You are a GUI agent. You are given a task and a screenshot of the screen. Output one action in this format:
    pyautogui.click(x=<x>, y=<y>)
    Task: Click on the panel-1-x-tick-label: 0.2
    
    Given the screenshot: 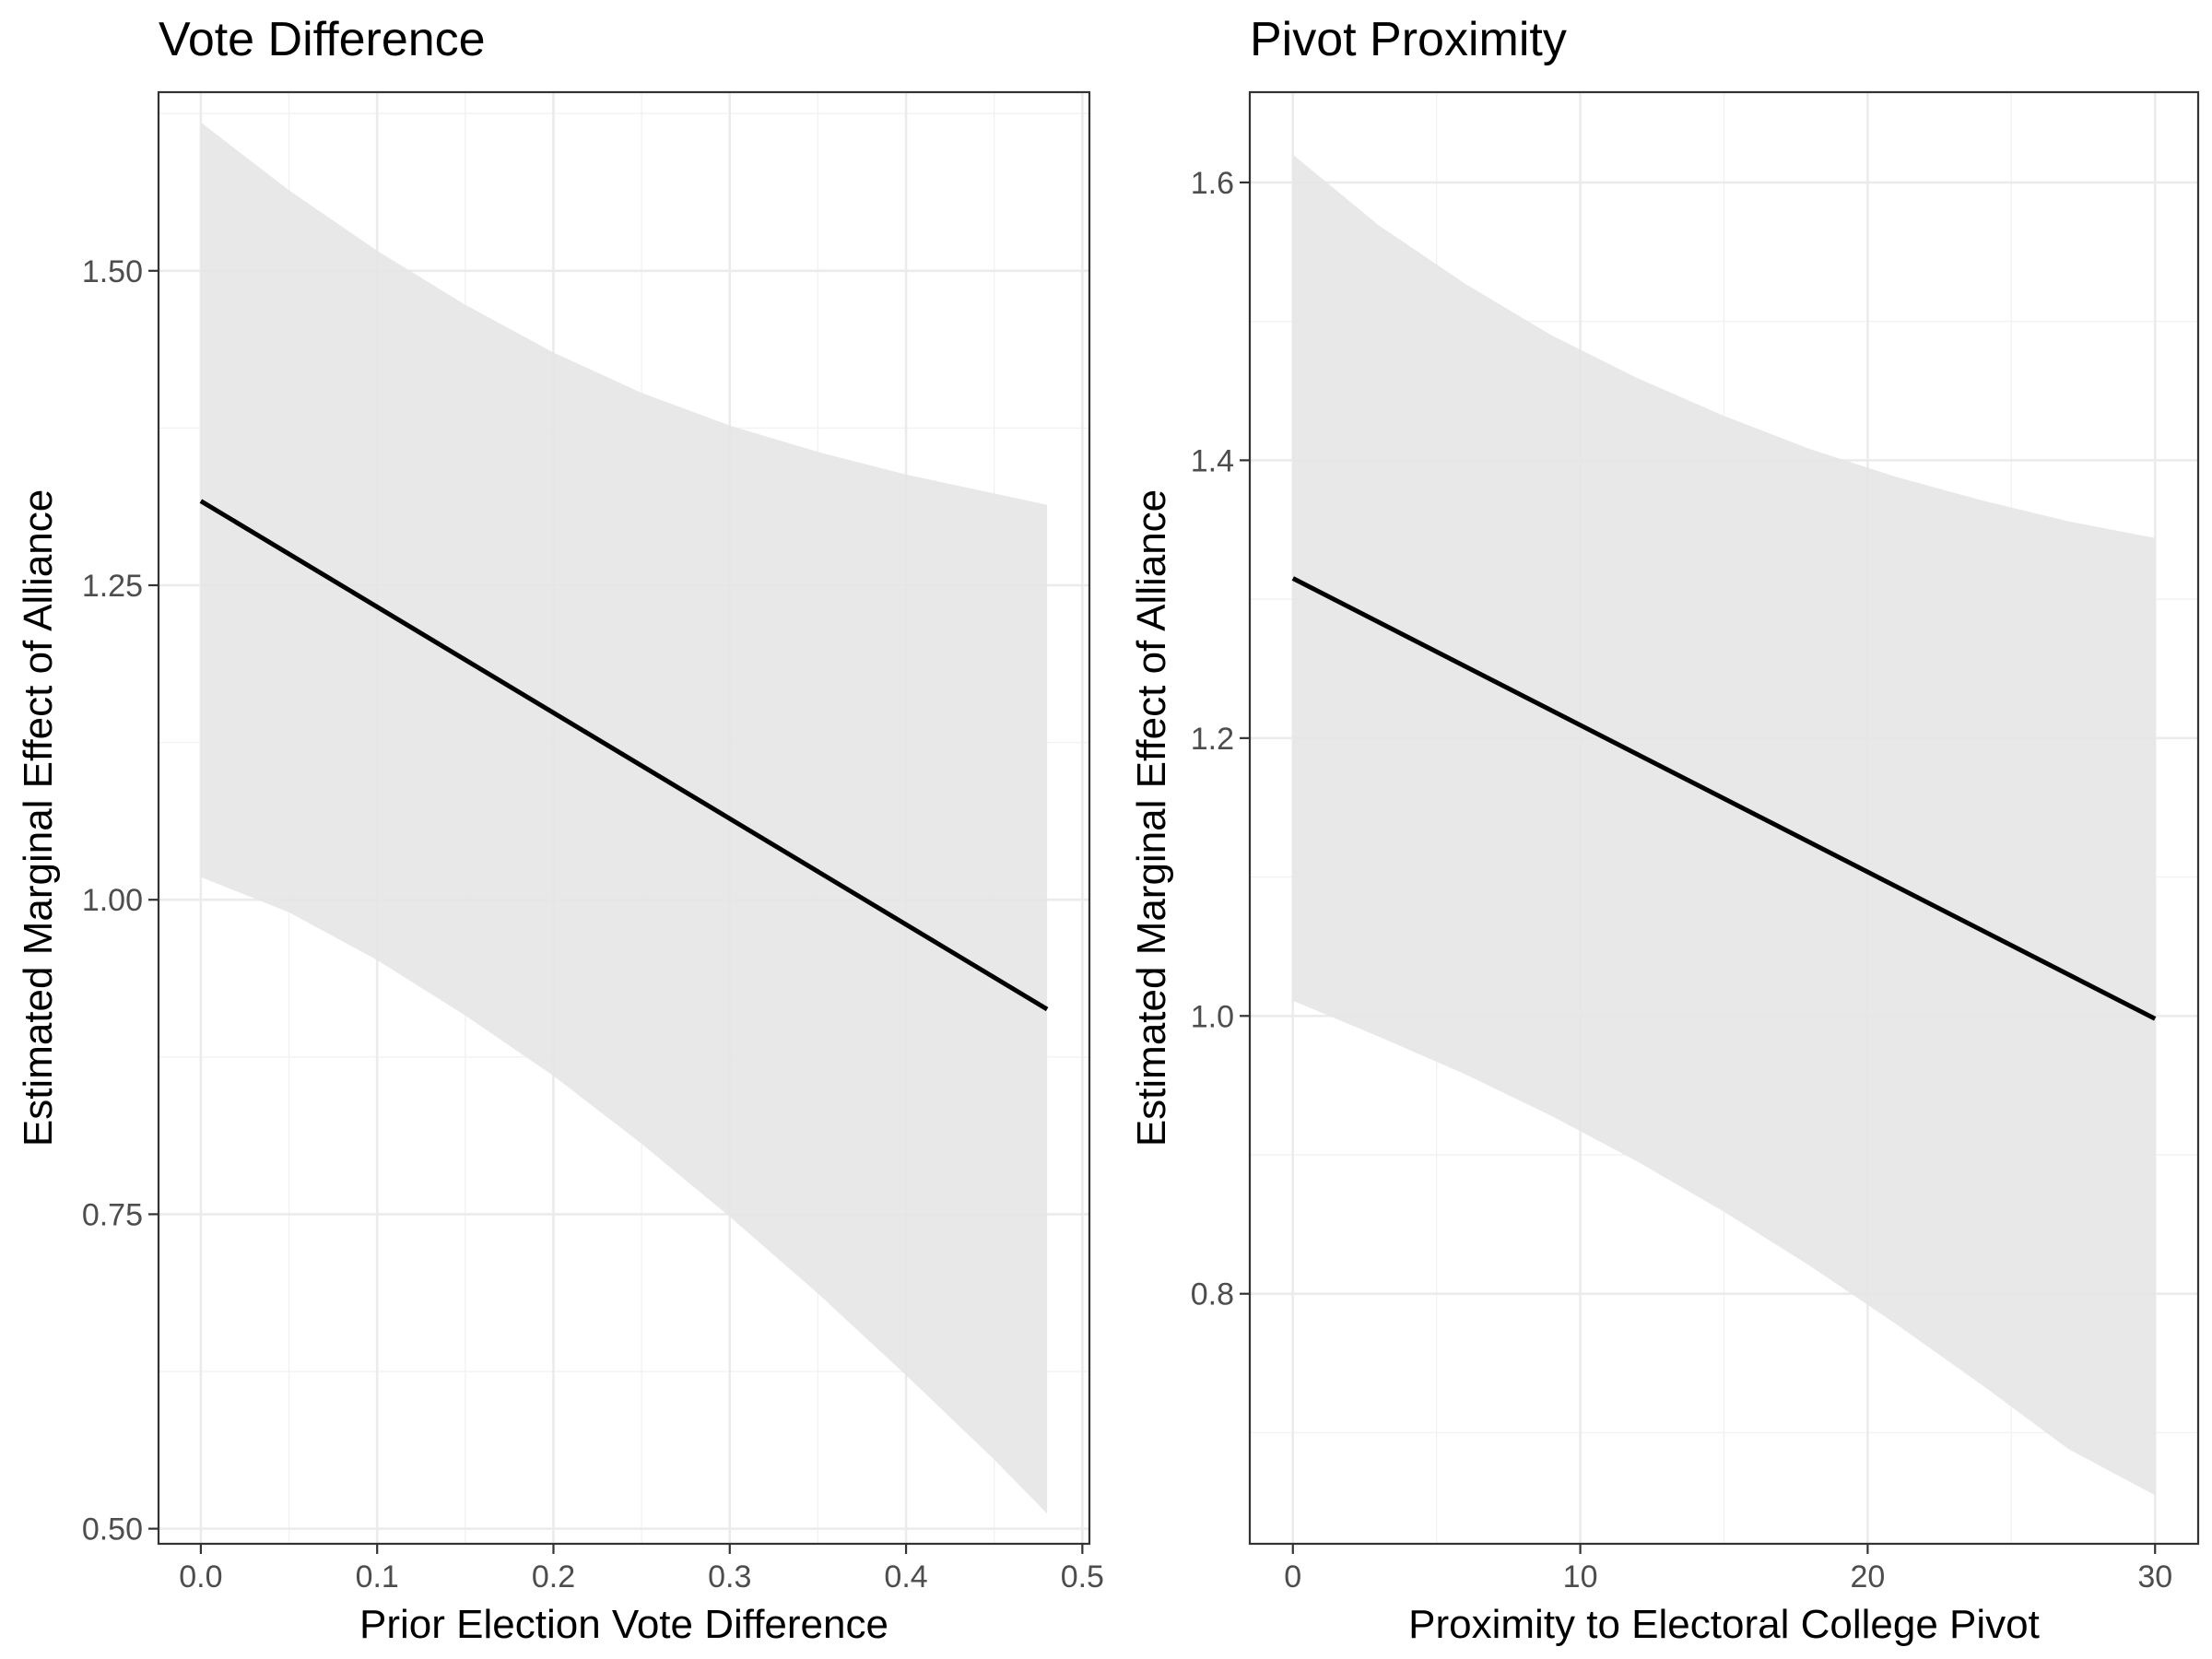 What is the action you would take?
    pyautogui.click(x=553, y=1576)
    